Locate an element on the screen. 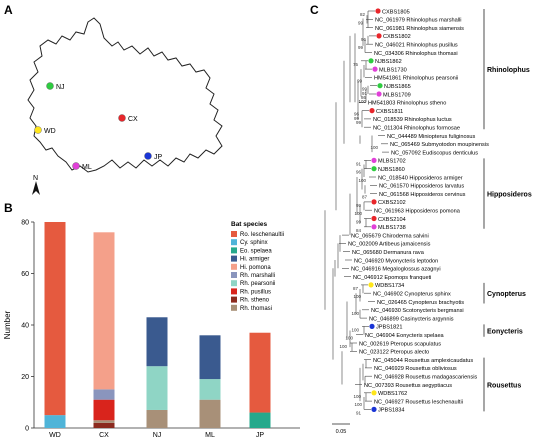 The width and height of the screenshot is (550, 437). legend-label: Rh. pearsonii is located at coordinates (257, 284).